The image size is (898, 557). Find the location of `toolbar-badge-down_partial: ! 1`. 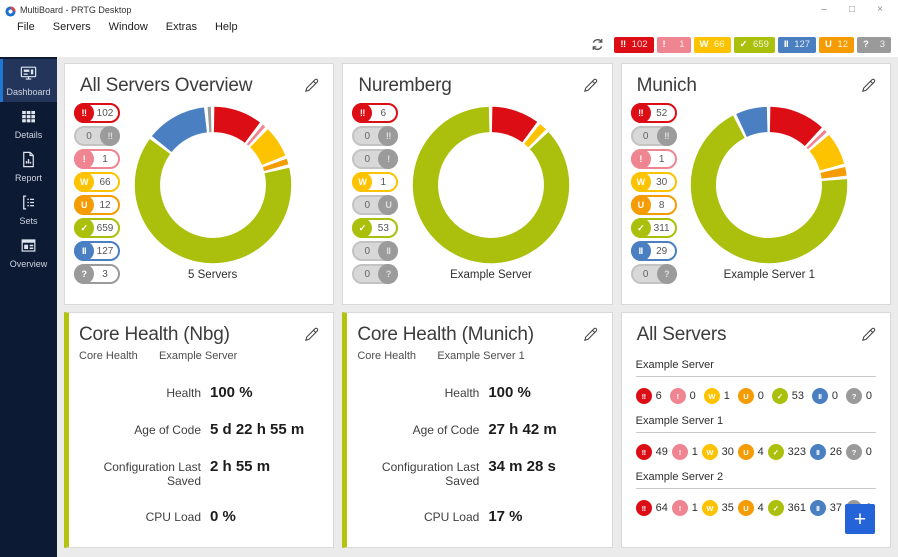

toolbar-badge-down_partial: ! 1 is located at coordinates (673, 44).